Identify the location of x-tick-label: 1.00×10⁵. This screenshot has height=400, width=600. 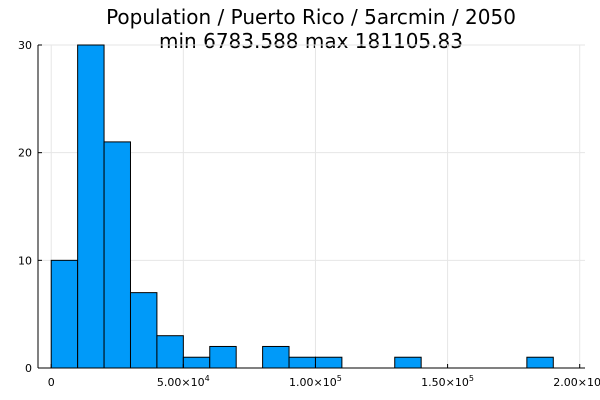
(315, 381).